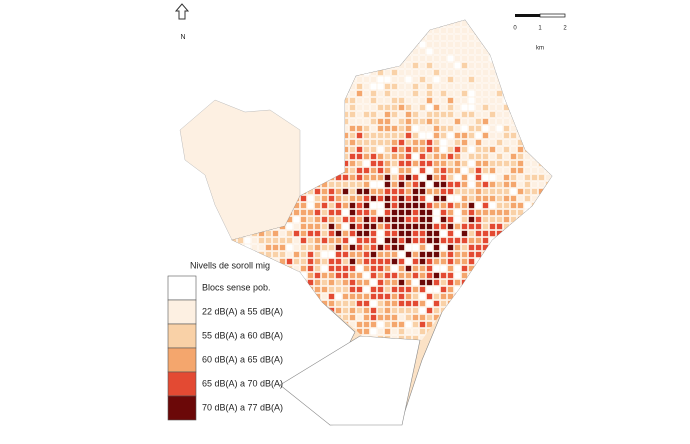 The height and width of the screenshot is (444, 690). What do you see at coordinates (236, 287) in the screenshot?
I see `legend-label: Blocs sense pob.` at bounding box center [236, 287].